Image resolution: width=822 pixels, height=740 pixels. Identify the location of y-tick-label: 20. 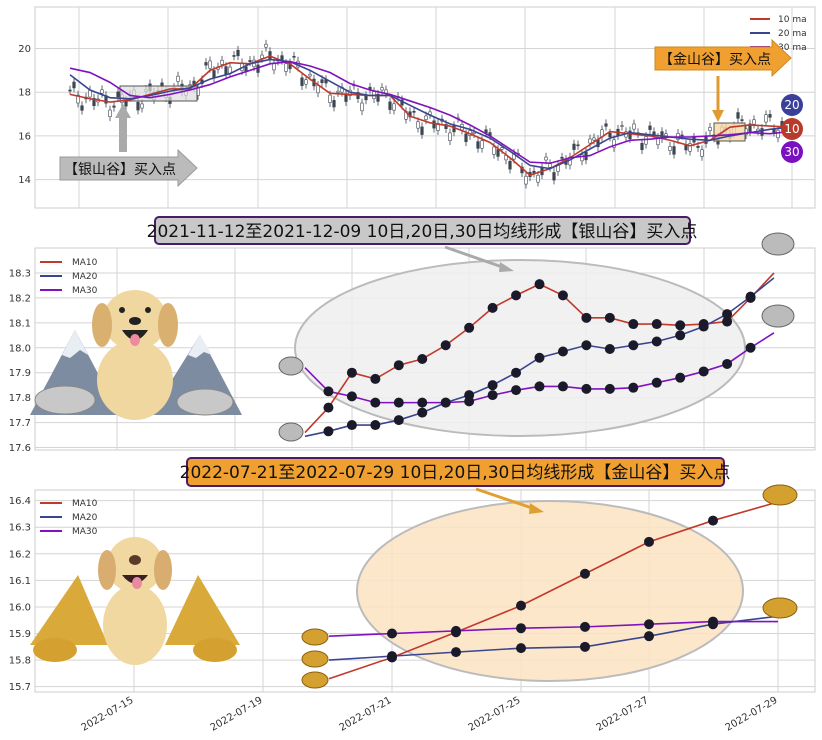
(24, 49).